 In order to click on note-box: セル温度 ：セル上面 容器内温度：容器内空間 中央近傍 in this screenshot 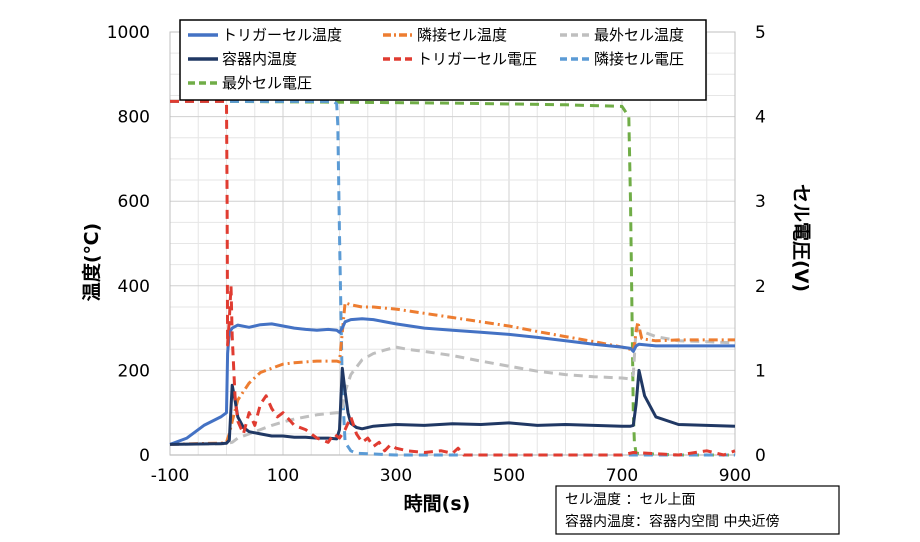, I will do `click(697, 510)`.